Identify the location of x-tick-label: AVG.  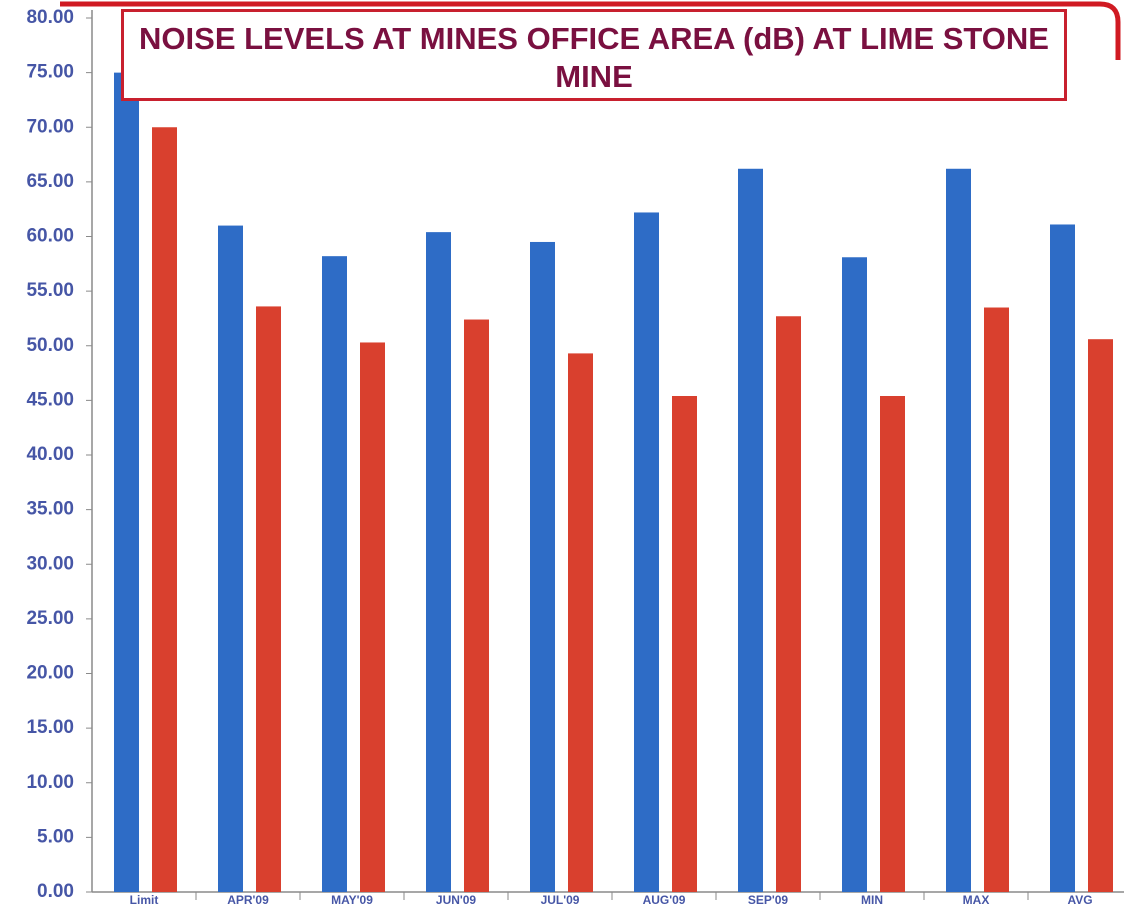
(1079, 900).